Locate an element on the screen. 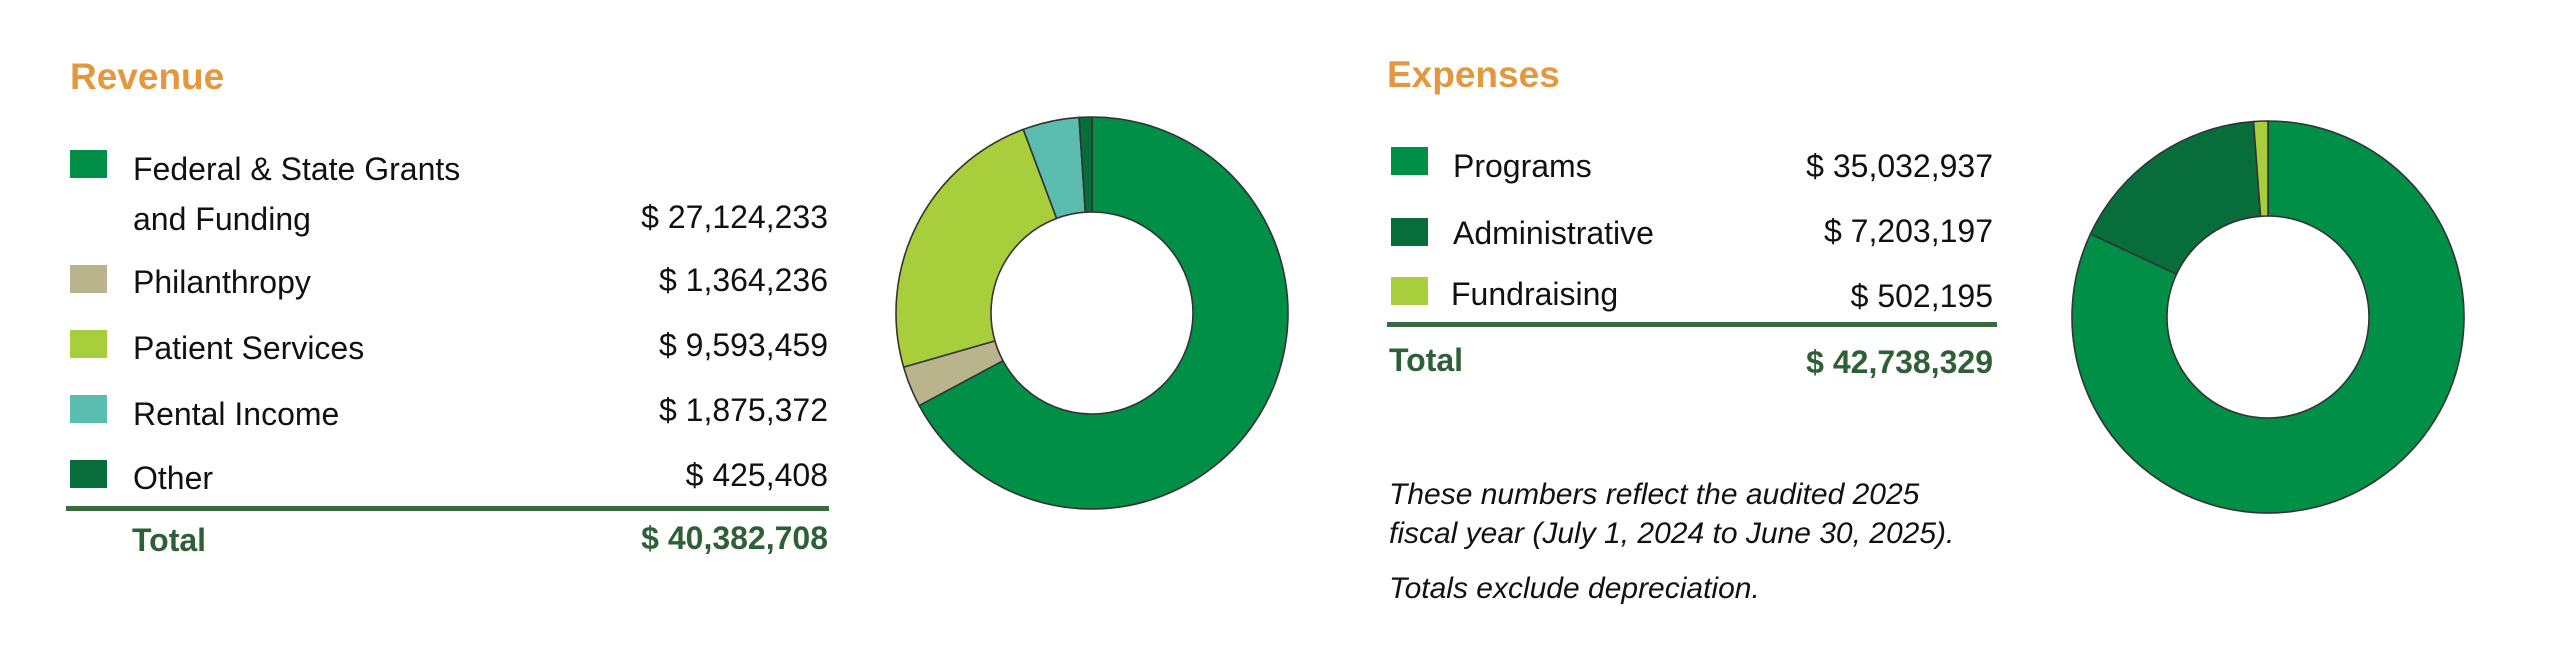 The height and width of the screenshot is (655, 2550). legend-label-programs: Programs is located at coordinates (1522, 166).